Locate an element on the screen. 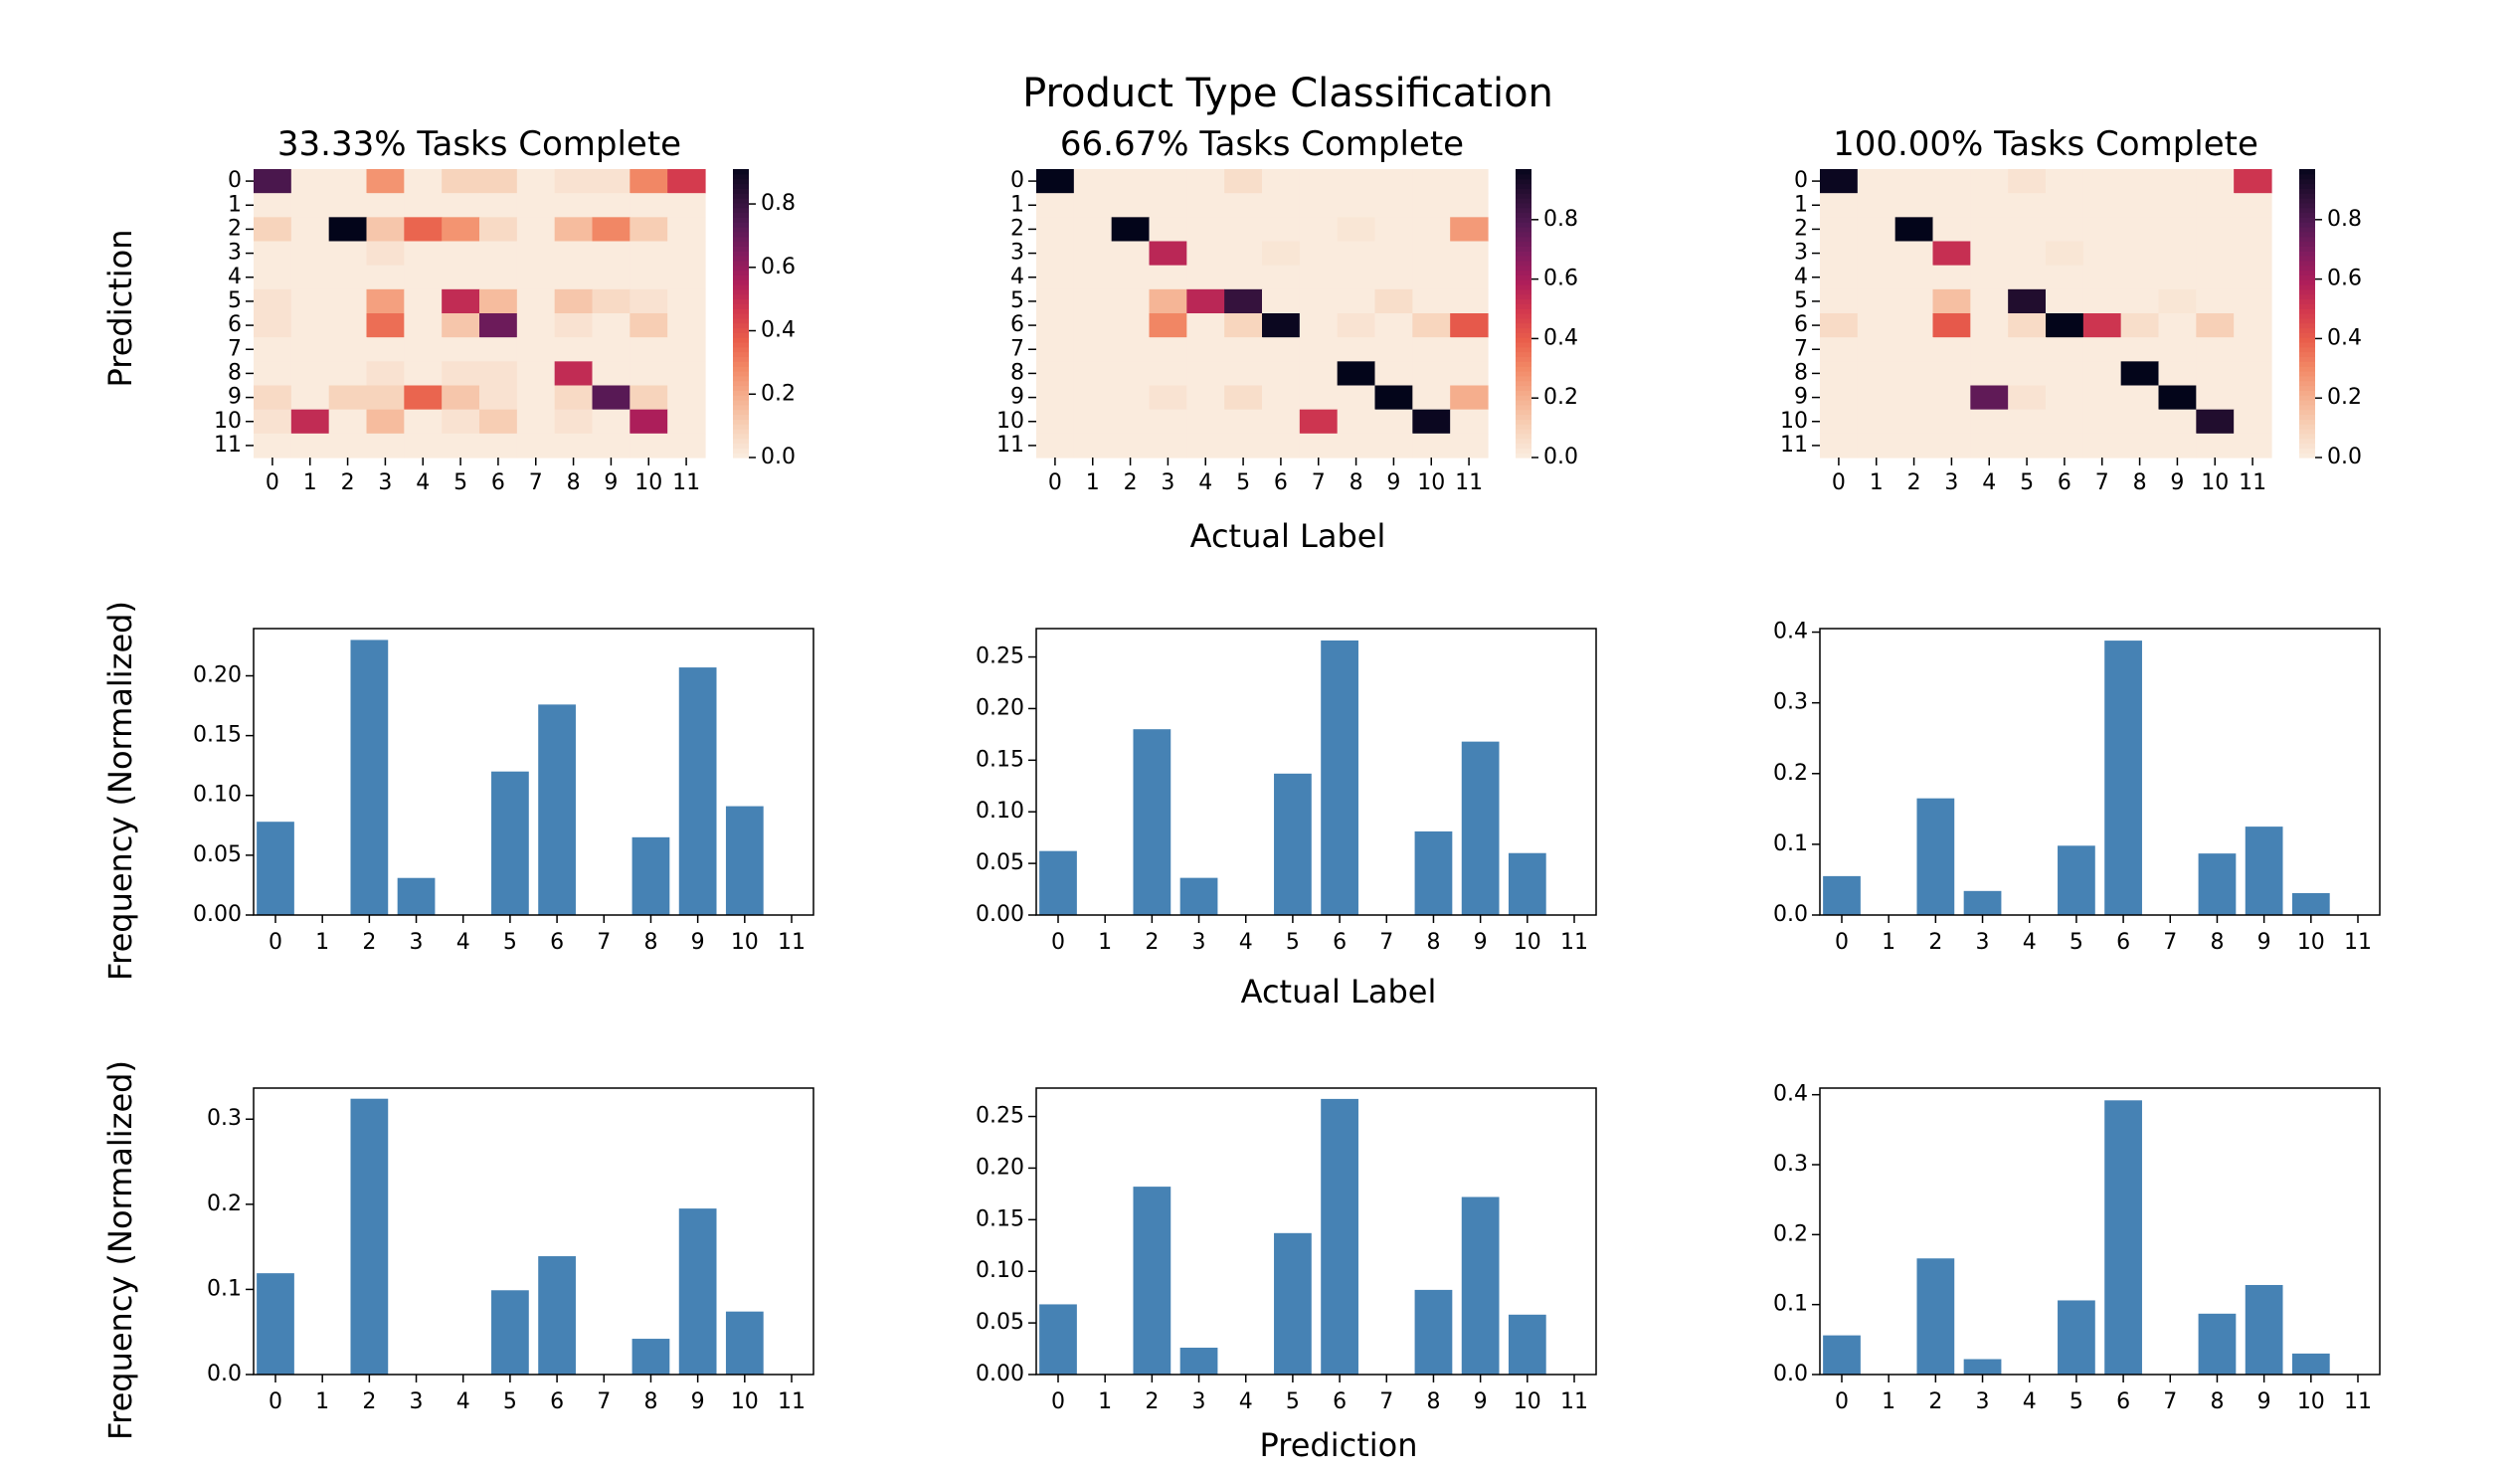 Image resolution: width=2520 pixels, height=1472 pixels. colorbar-tick-label: 0.2 is located at coordinates (778, 393).